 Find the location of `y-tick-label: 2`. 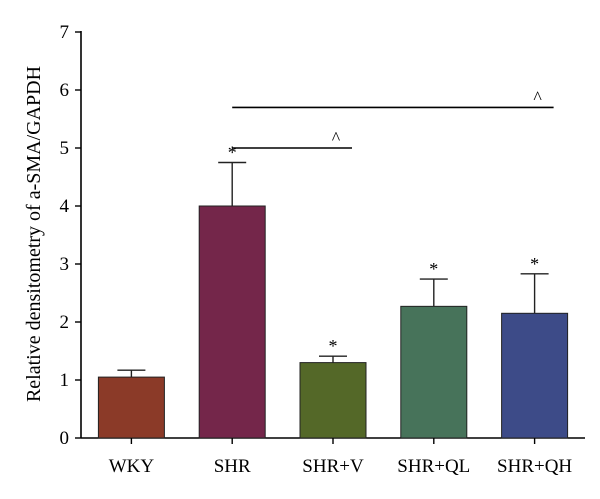

y-tick-label: 2 is located at coordinates (65, 322).